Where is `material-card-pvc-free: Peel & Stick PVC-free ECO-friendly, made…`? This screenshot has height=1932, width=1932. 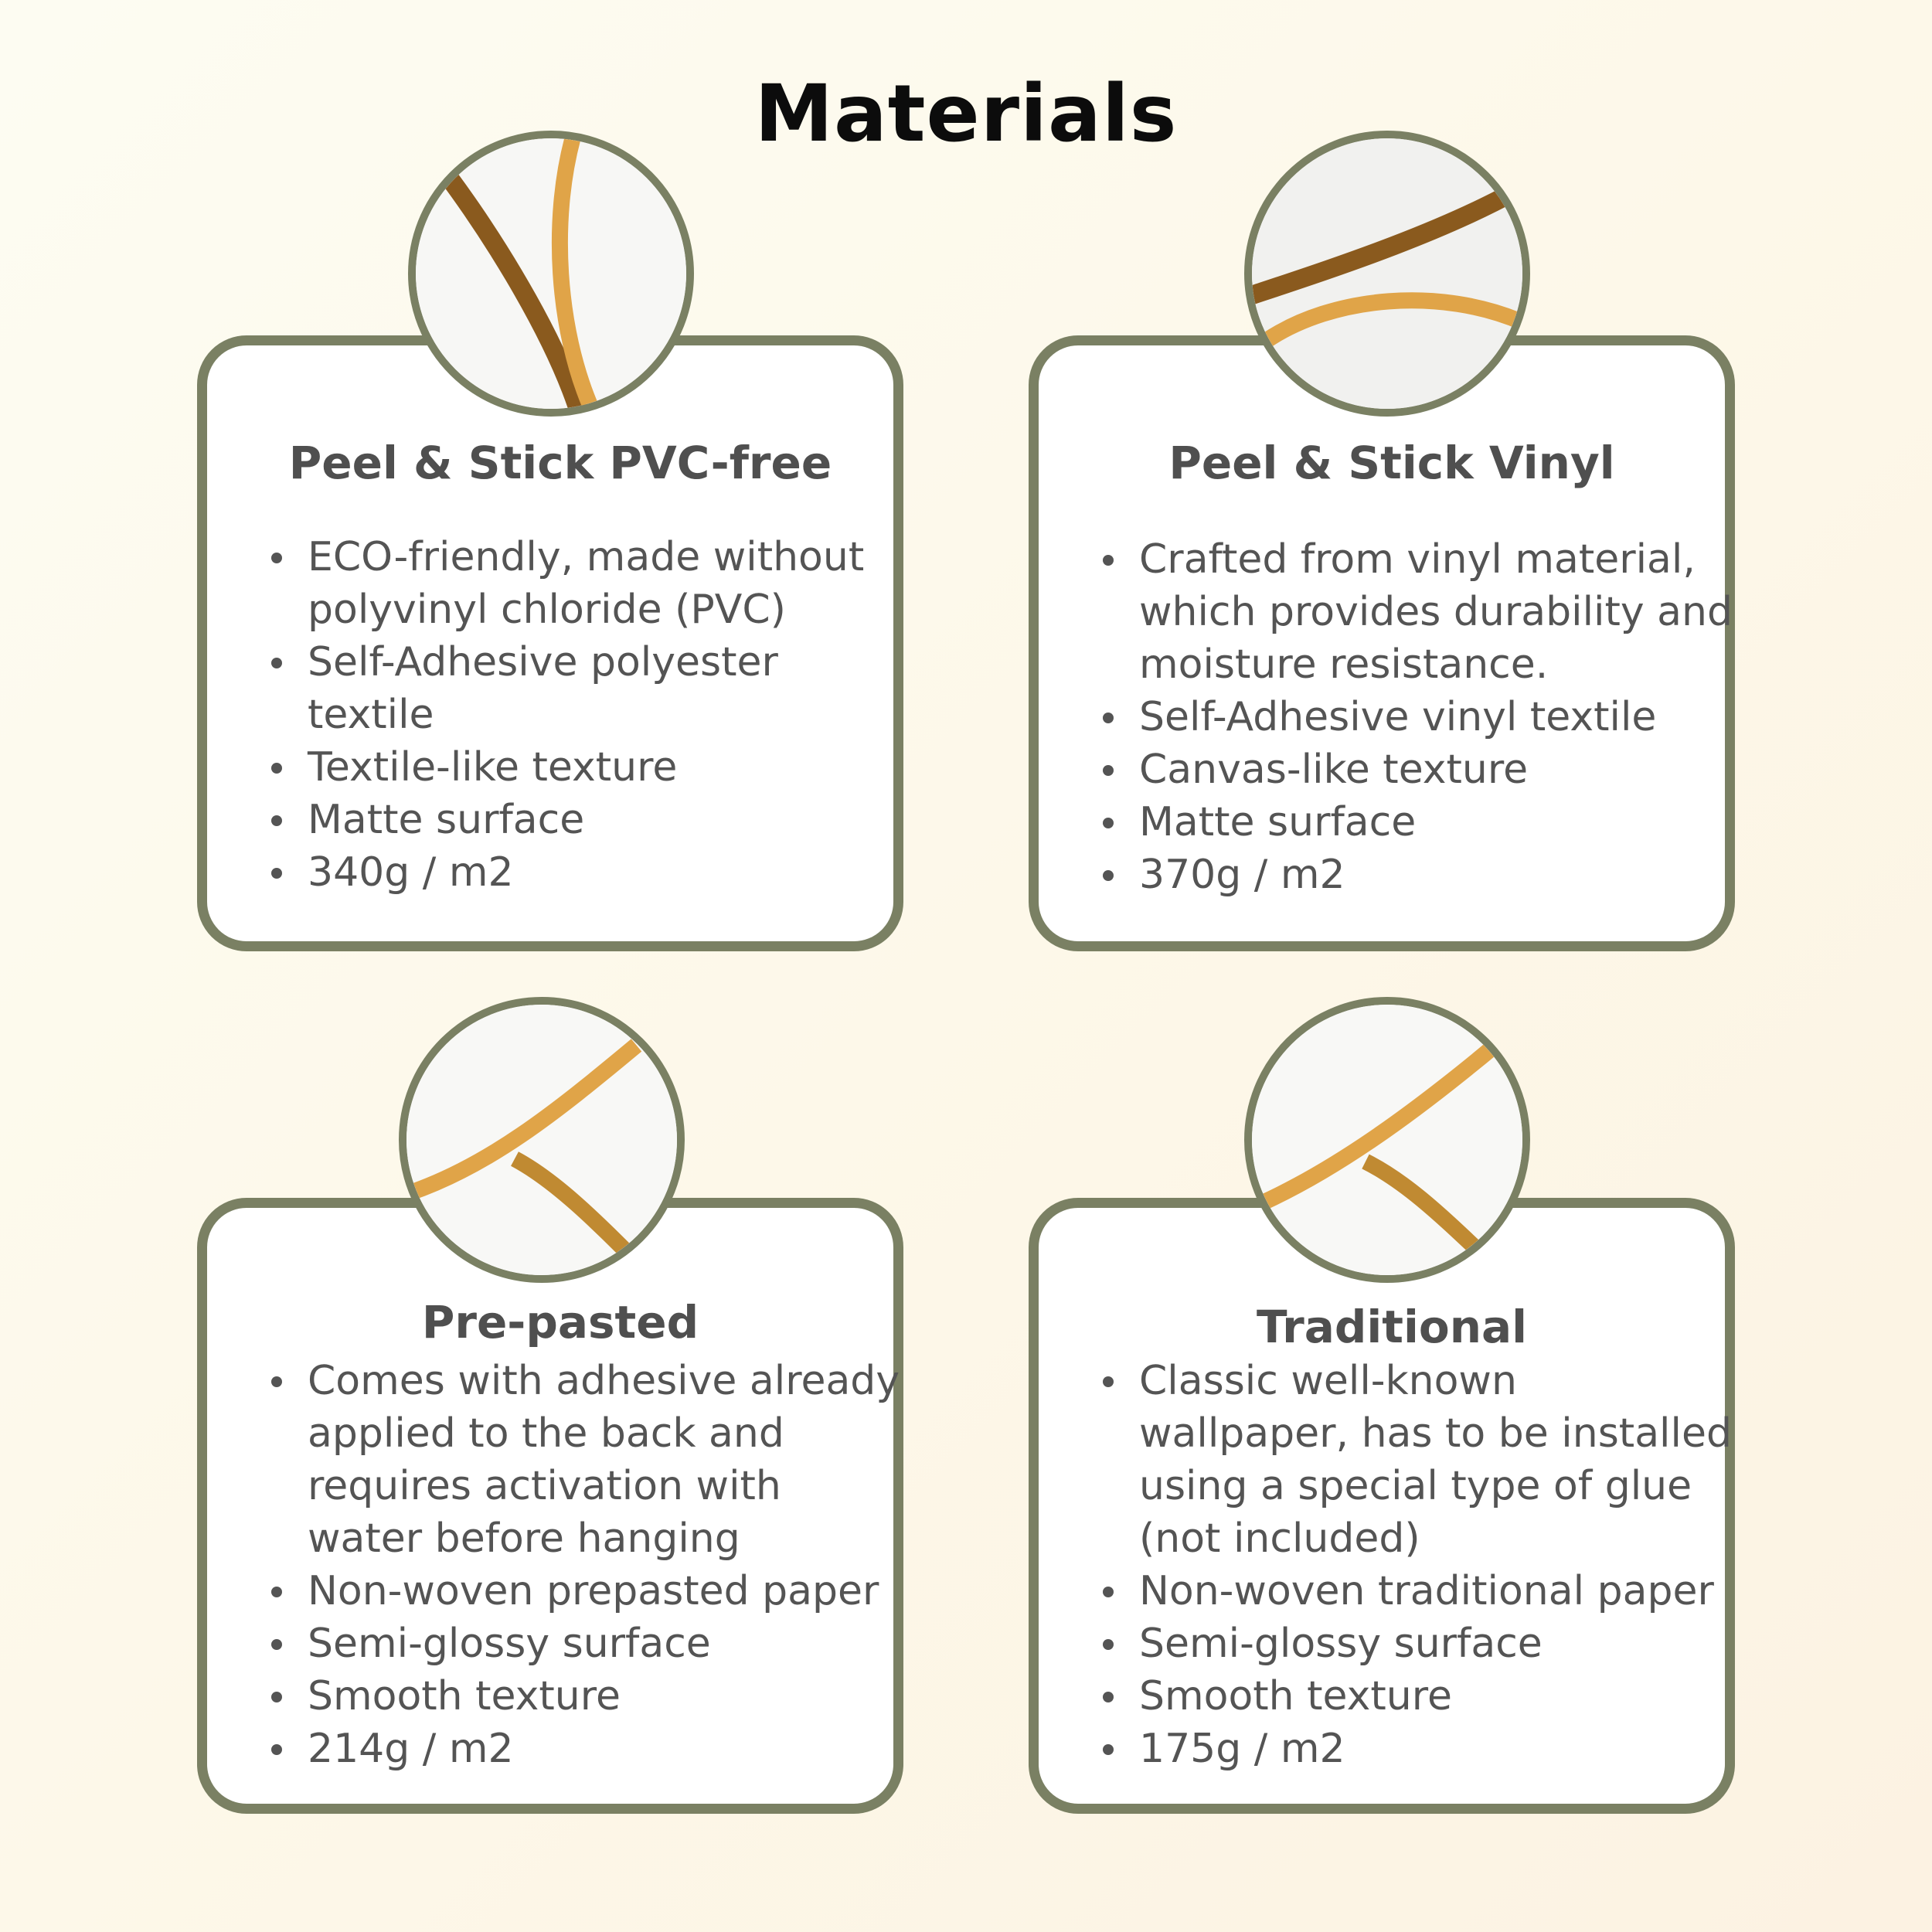 material-card-pvc-free: Peel & Stick PVC-free ECO-friendly, made… is located at coordinates (550, 643).